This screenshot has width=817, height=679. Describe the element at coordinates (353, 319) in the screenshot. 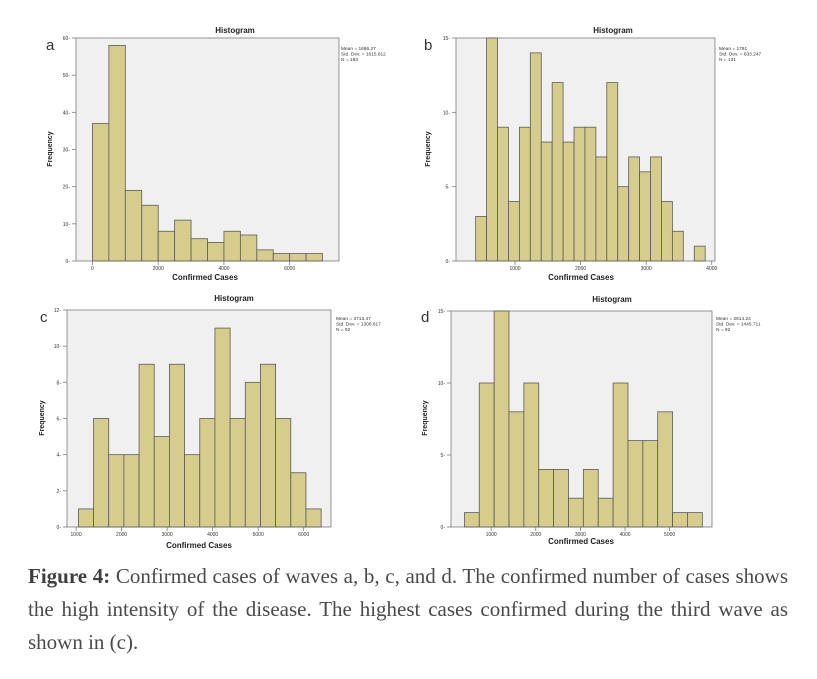

I see `stats-line: Mean = 3713.47` at that location.